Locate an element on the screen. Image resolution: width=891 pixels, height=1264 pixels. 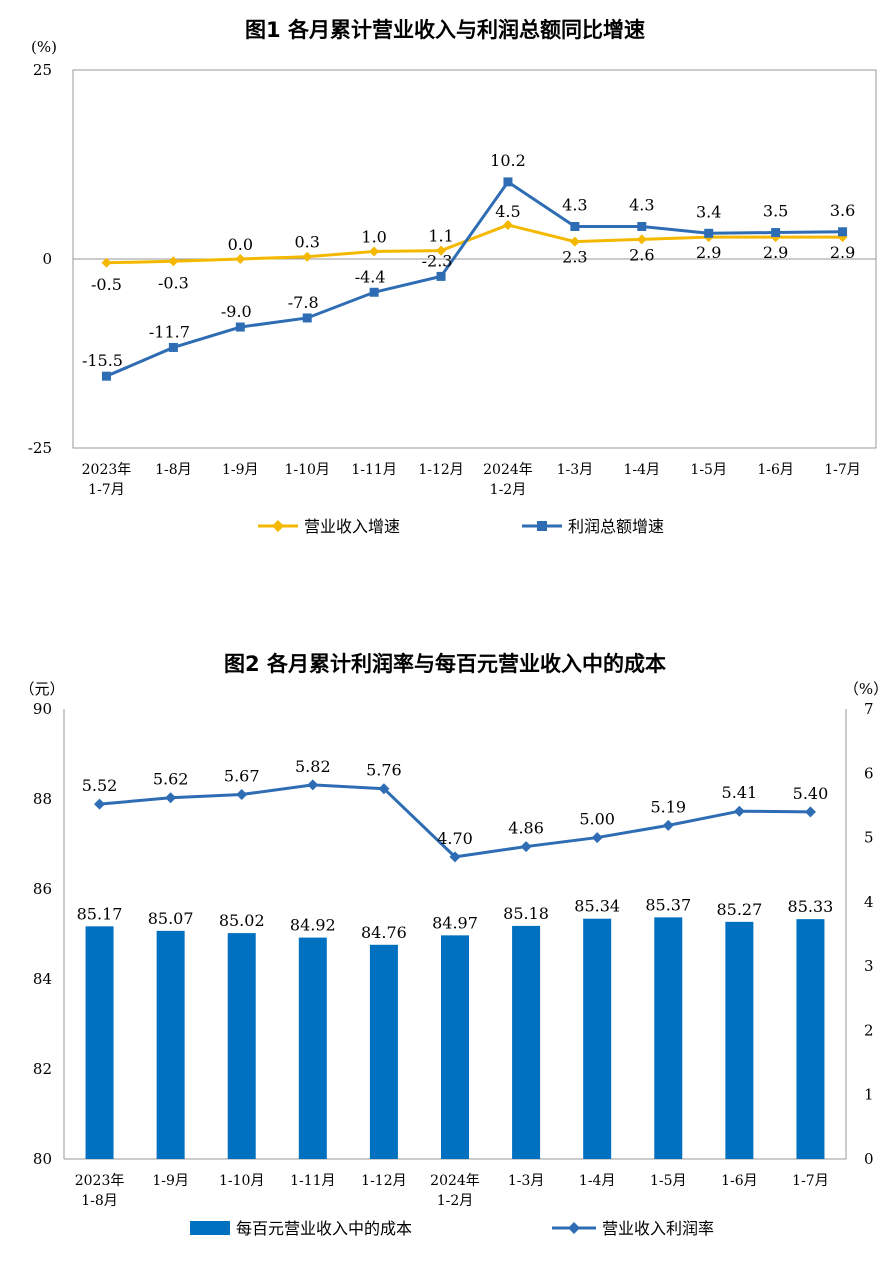
chart2-right-tick-label: 6 is located at coordinates (869, 773).